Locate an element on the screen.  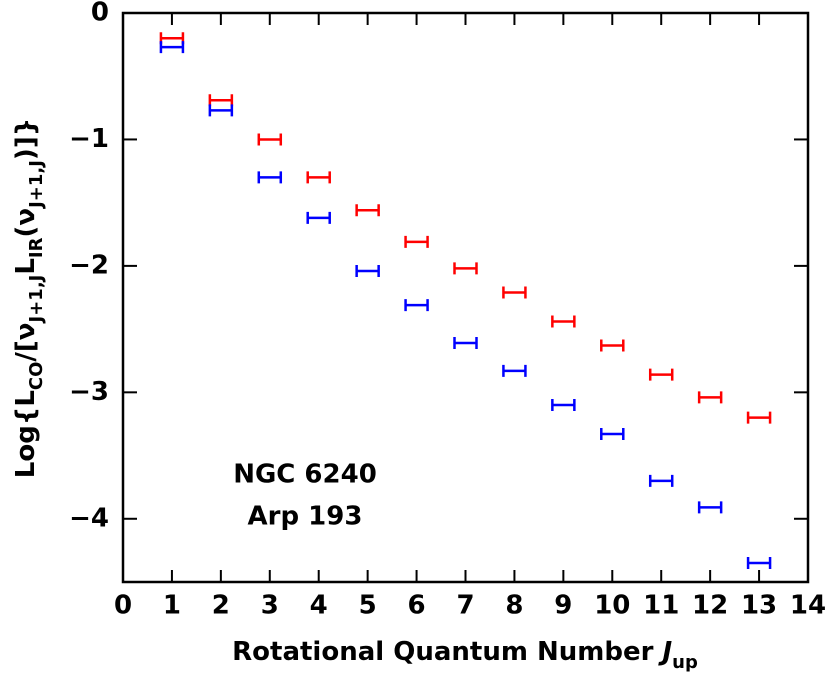
x-tick-label: 8 is located at coordinates (514, 606).